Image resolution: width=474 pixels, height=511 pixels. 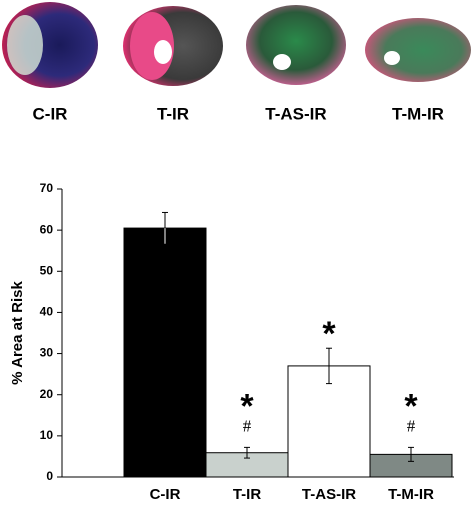 I want to click on y-axis-label: % Area at Risk, so click(x=17, y=333).